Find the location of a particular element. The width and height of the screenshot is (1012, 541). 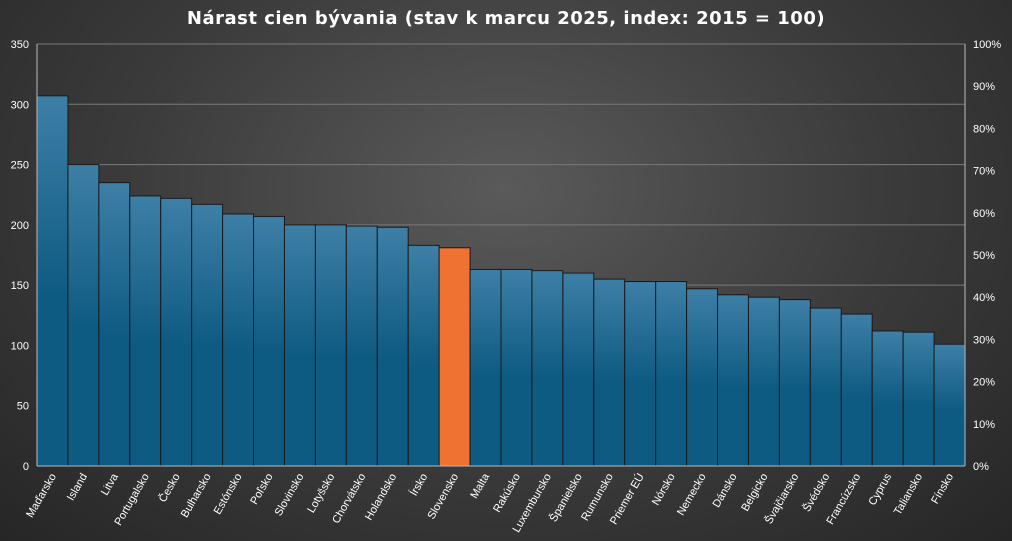

y-axis-ticks: 0 50 100 150 200 250 300 350 is located at coordinates (20, 256).